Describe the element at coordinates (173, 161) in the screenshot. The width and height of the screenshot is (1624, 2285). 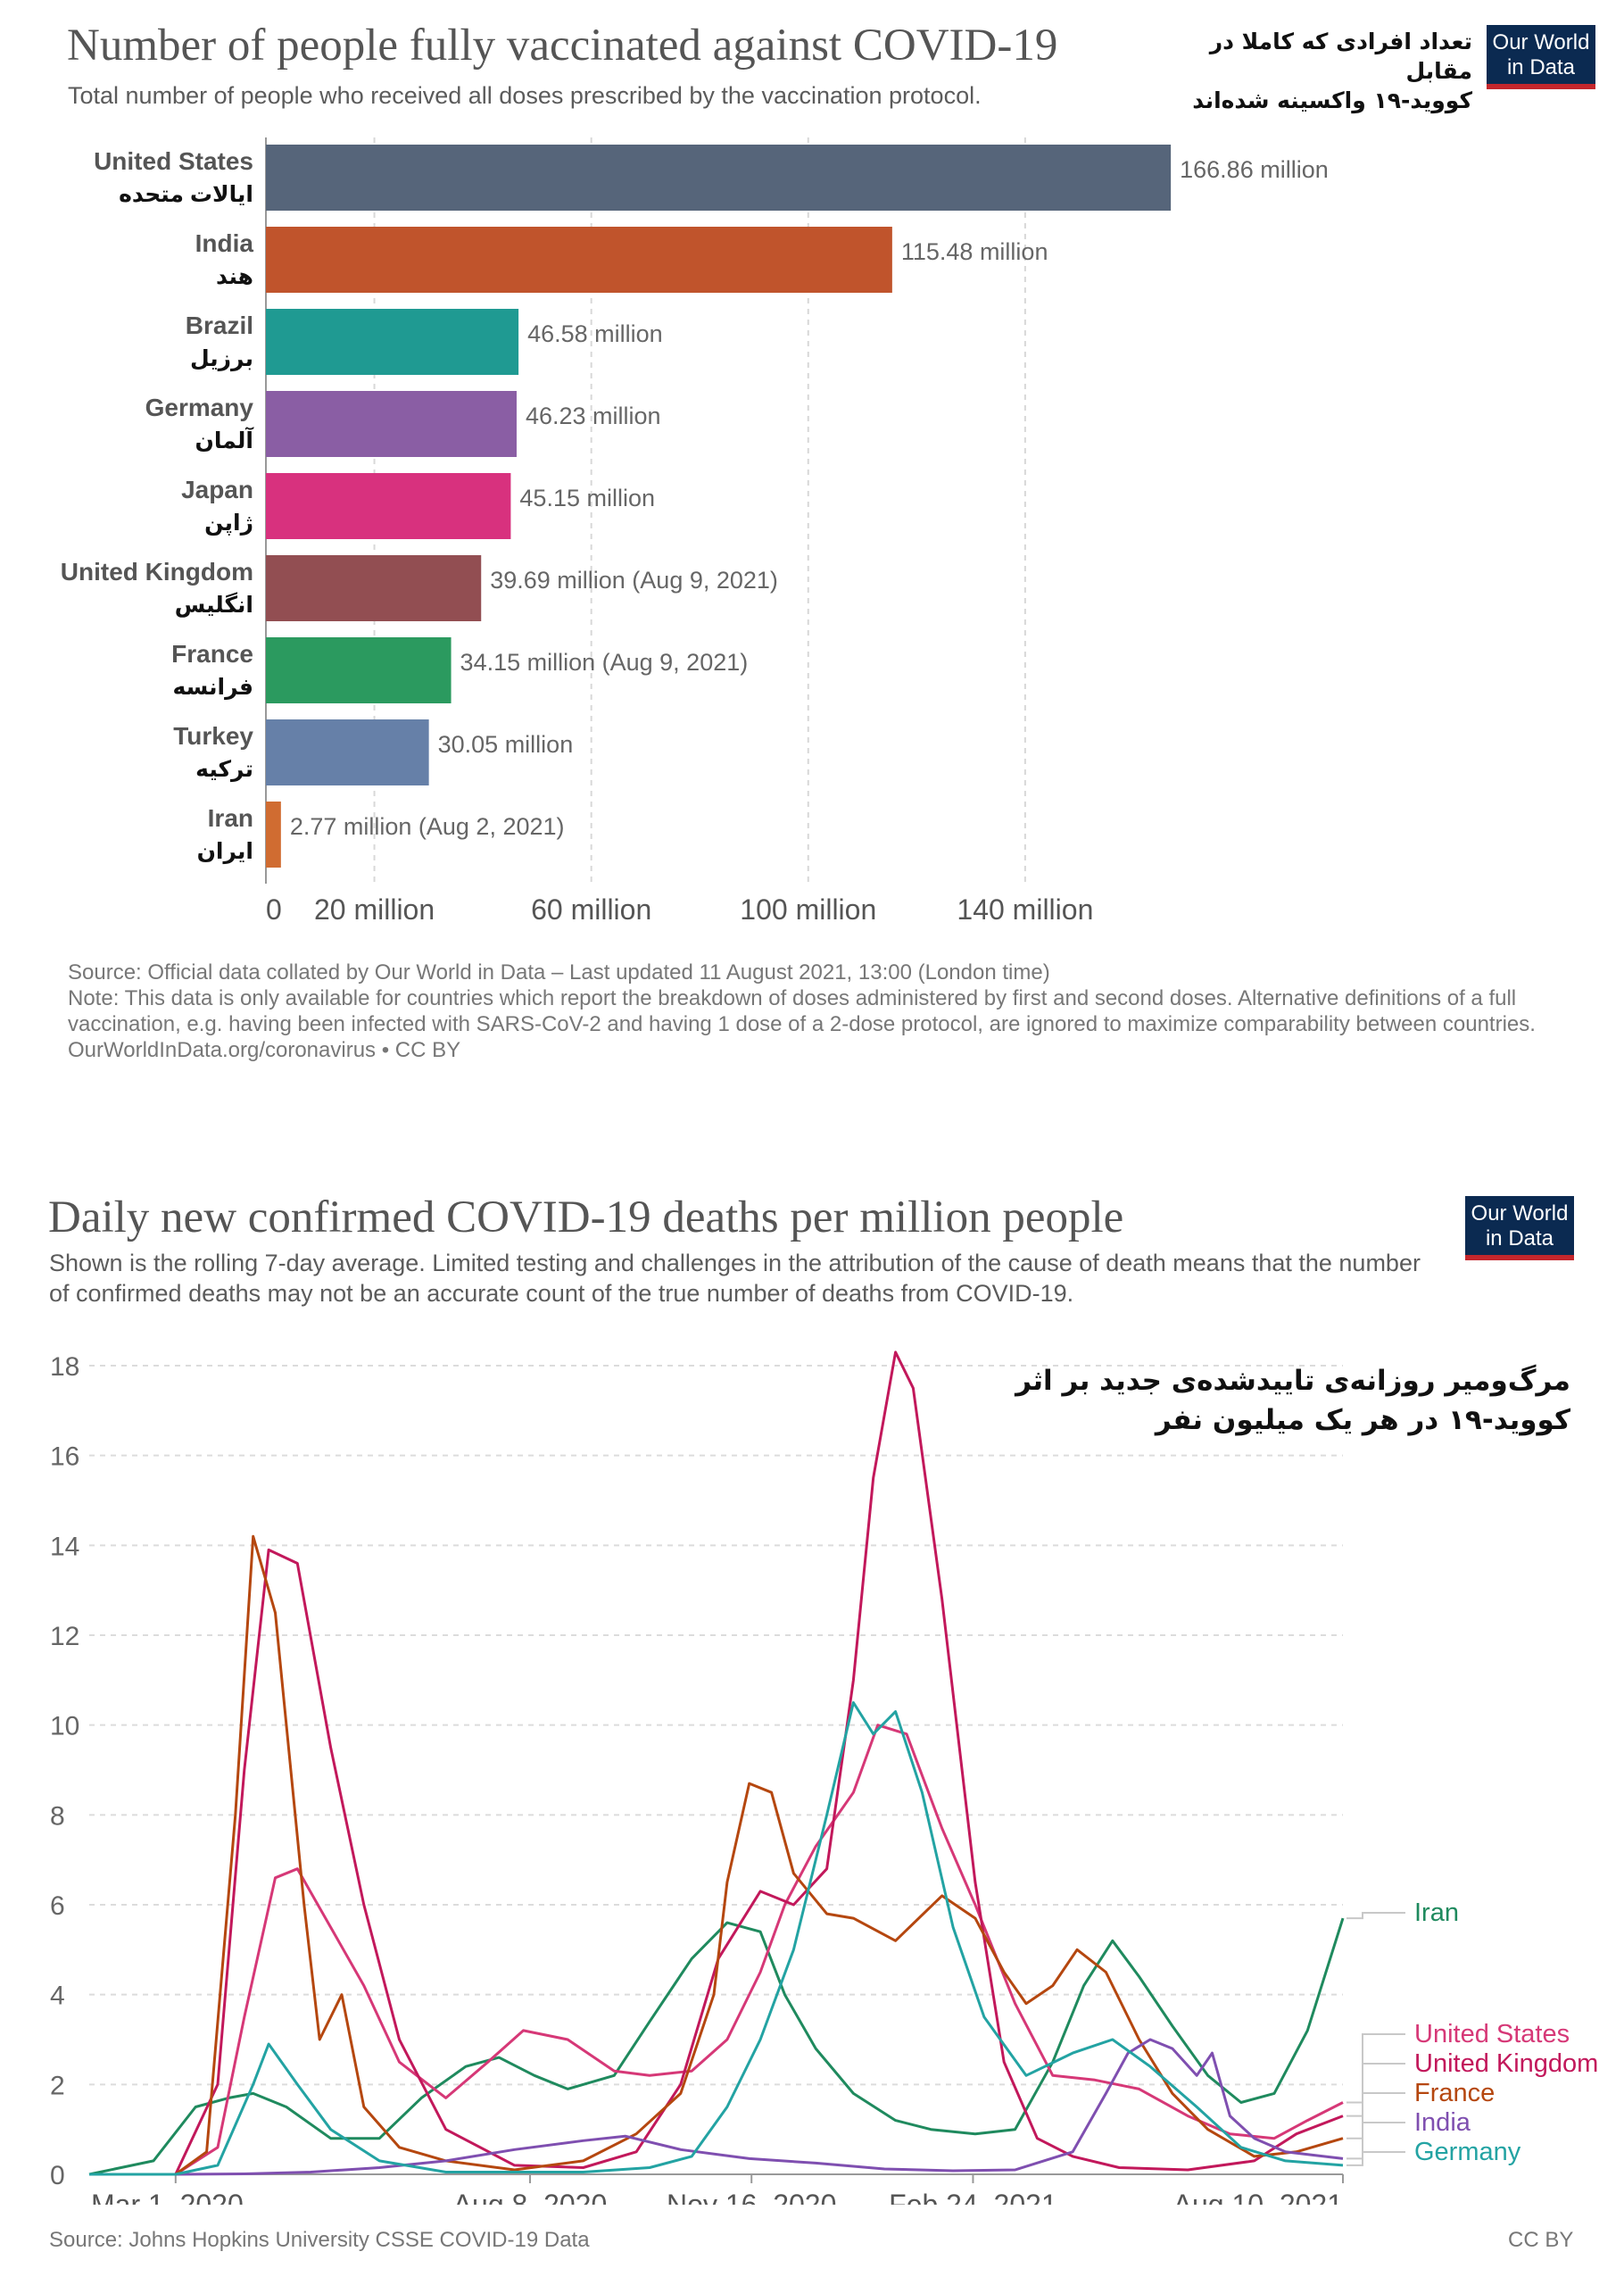
I see `category-label: United States` at that location.